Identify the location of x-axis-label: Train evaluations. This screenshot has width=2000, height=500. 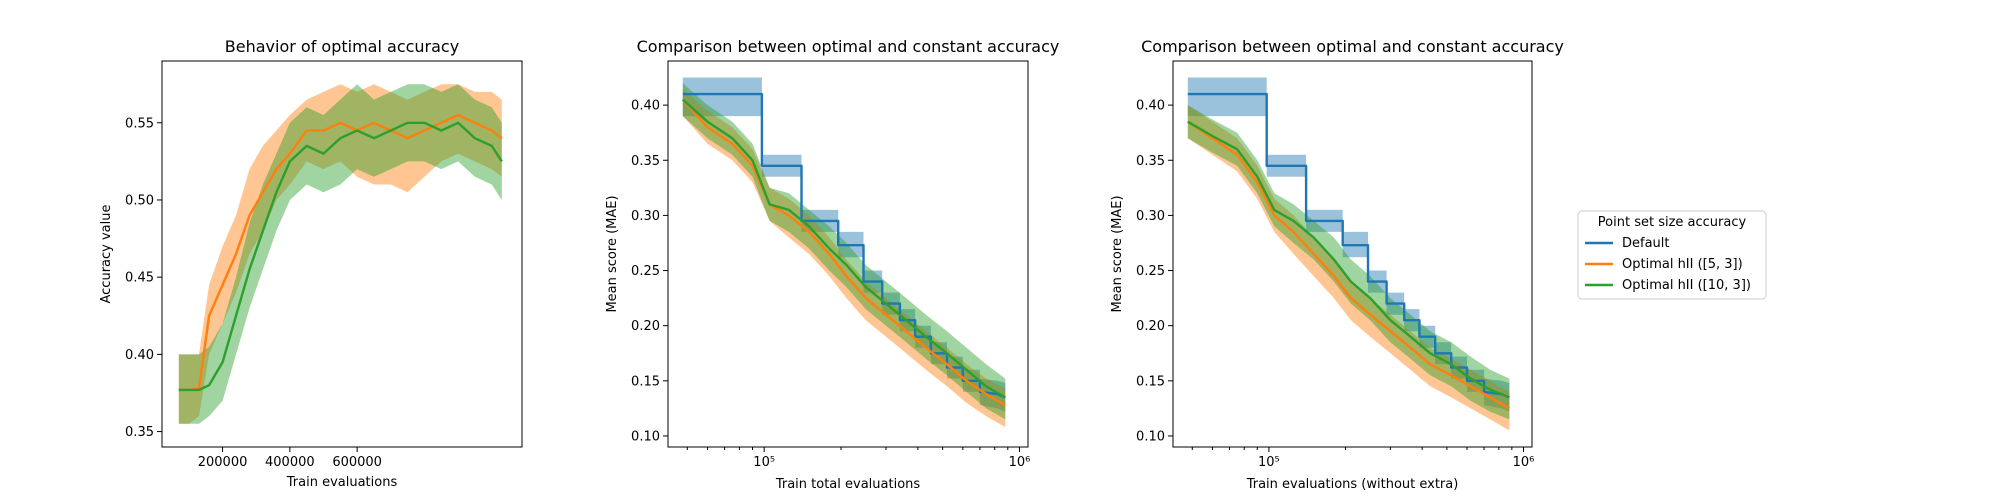
(342, 482).